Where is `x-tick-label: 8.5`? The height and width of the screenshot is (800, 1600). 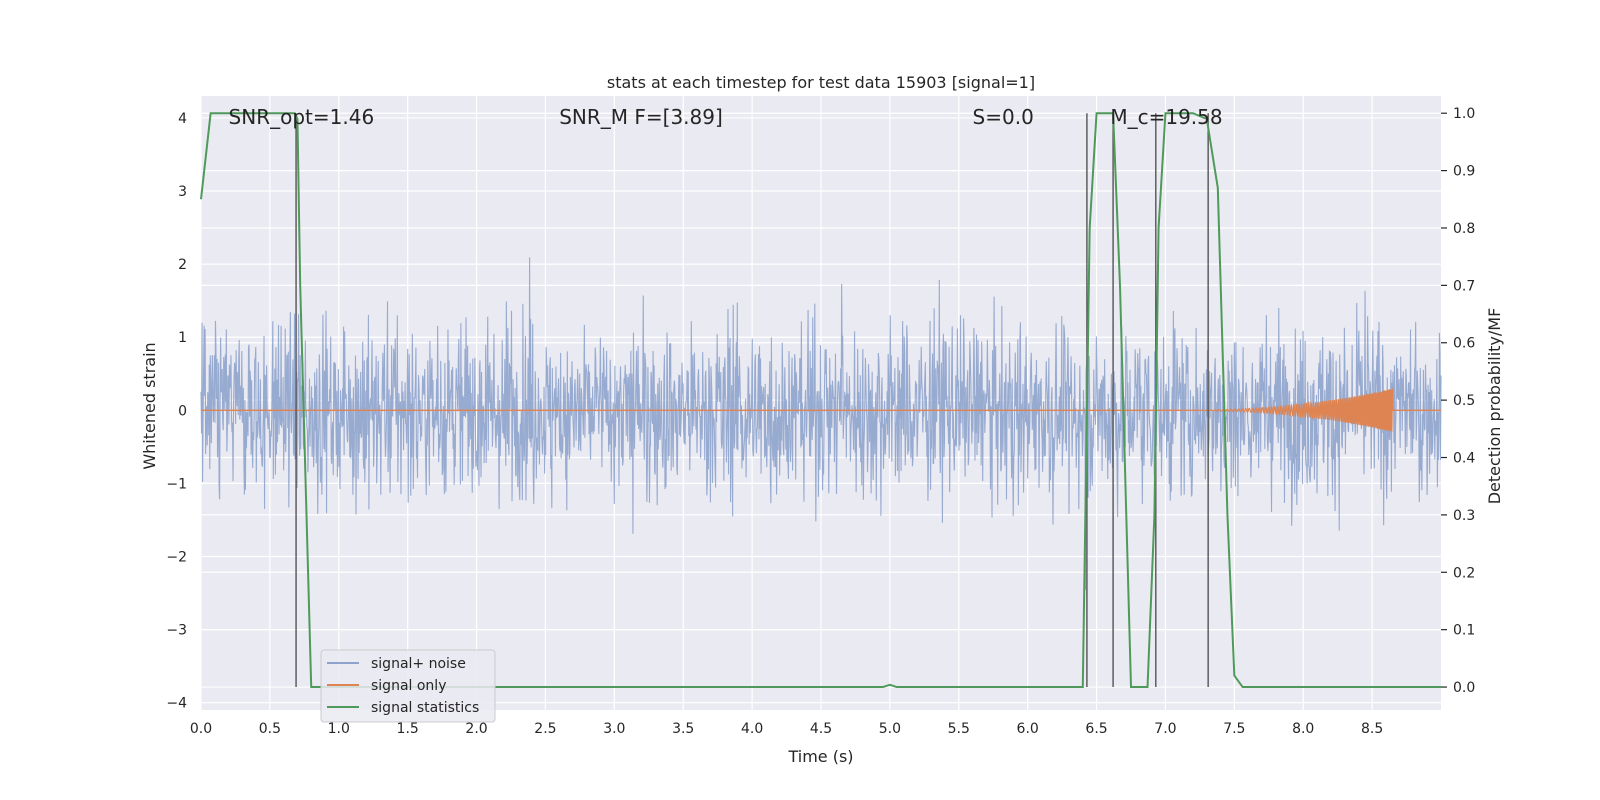 x-tick-label: 8.5 is located at coordinates (1372, 729).